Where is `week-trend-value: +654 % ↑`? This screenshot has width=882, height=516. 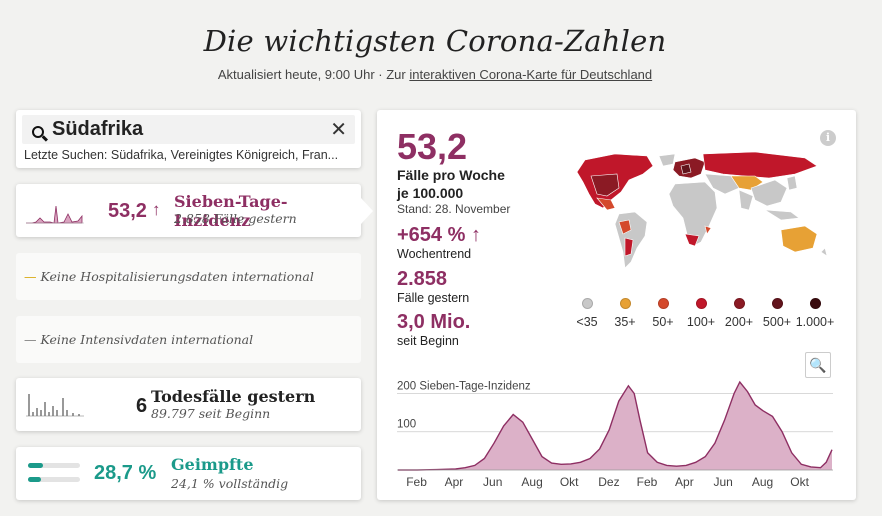
week-trend-value: +654 % ↑ is located at coordinates (439, 235).